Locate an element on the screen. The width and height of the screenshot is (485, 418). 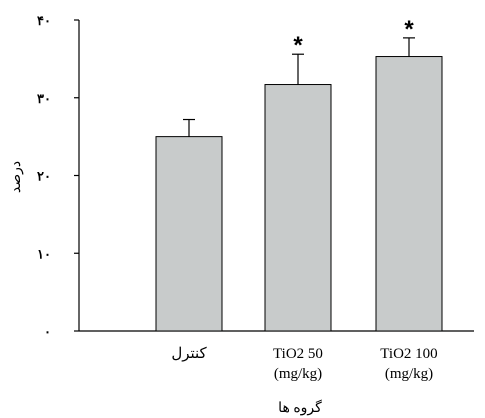
category-label: TiO2 100 is located at coordinates (408, 354).